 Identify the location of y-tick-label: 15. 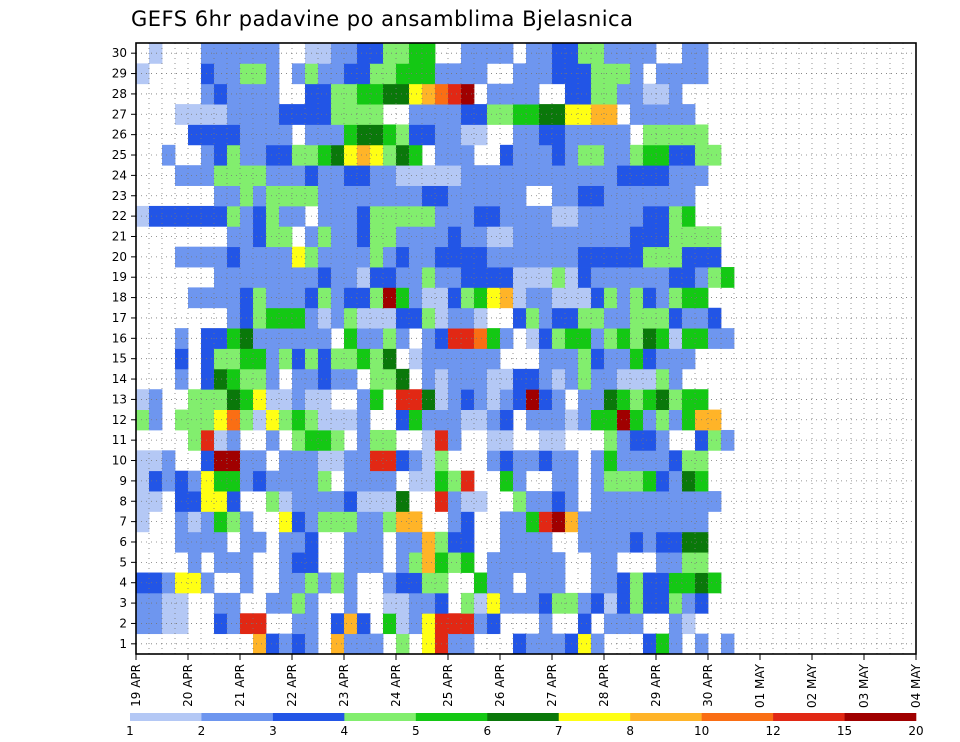
(119, 359).